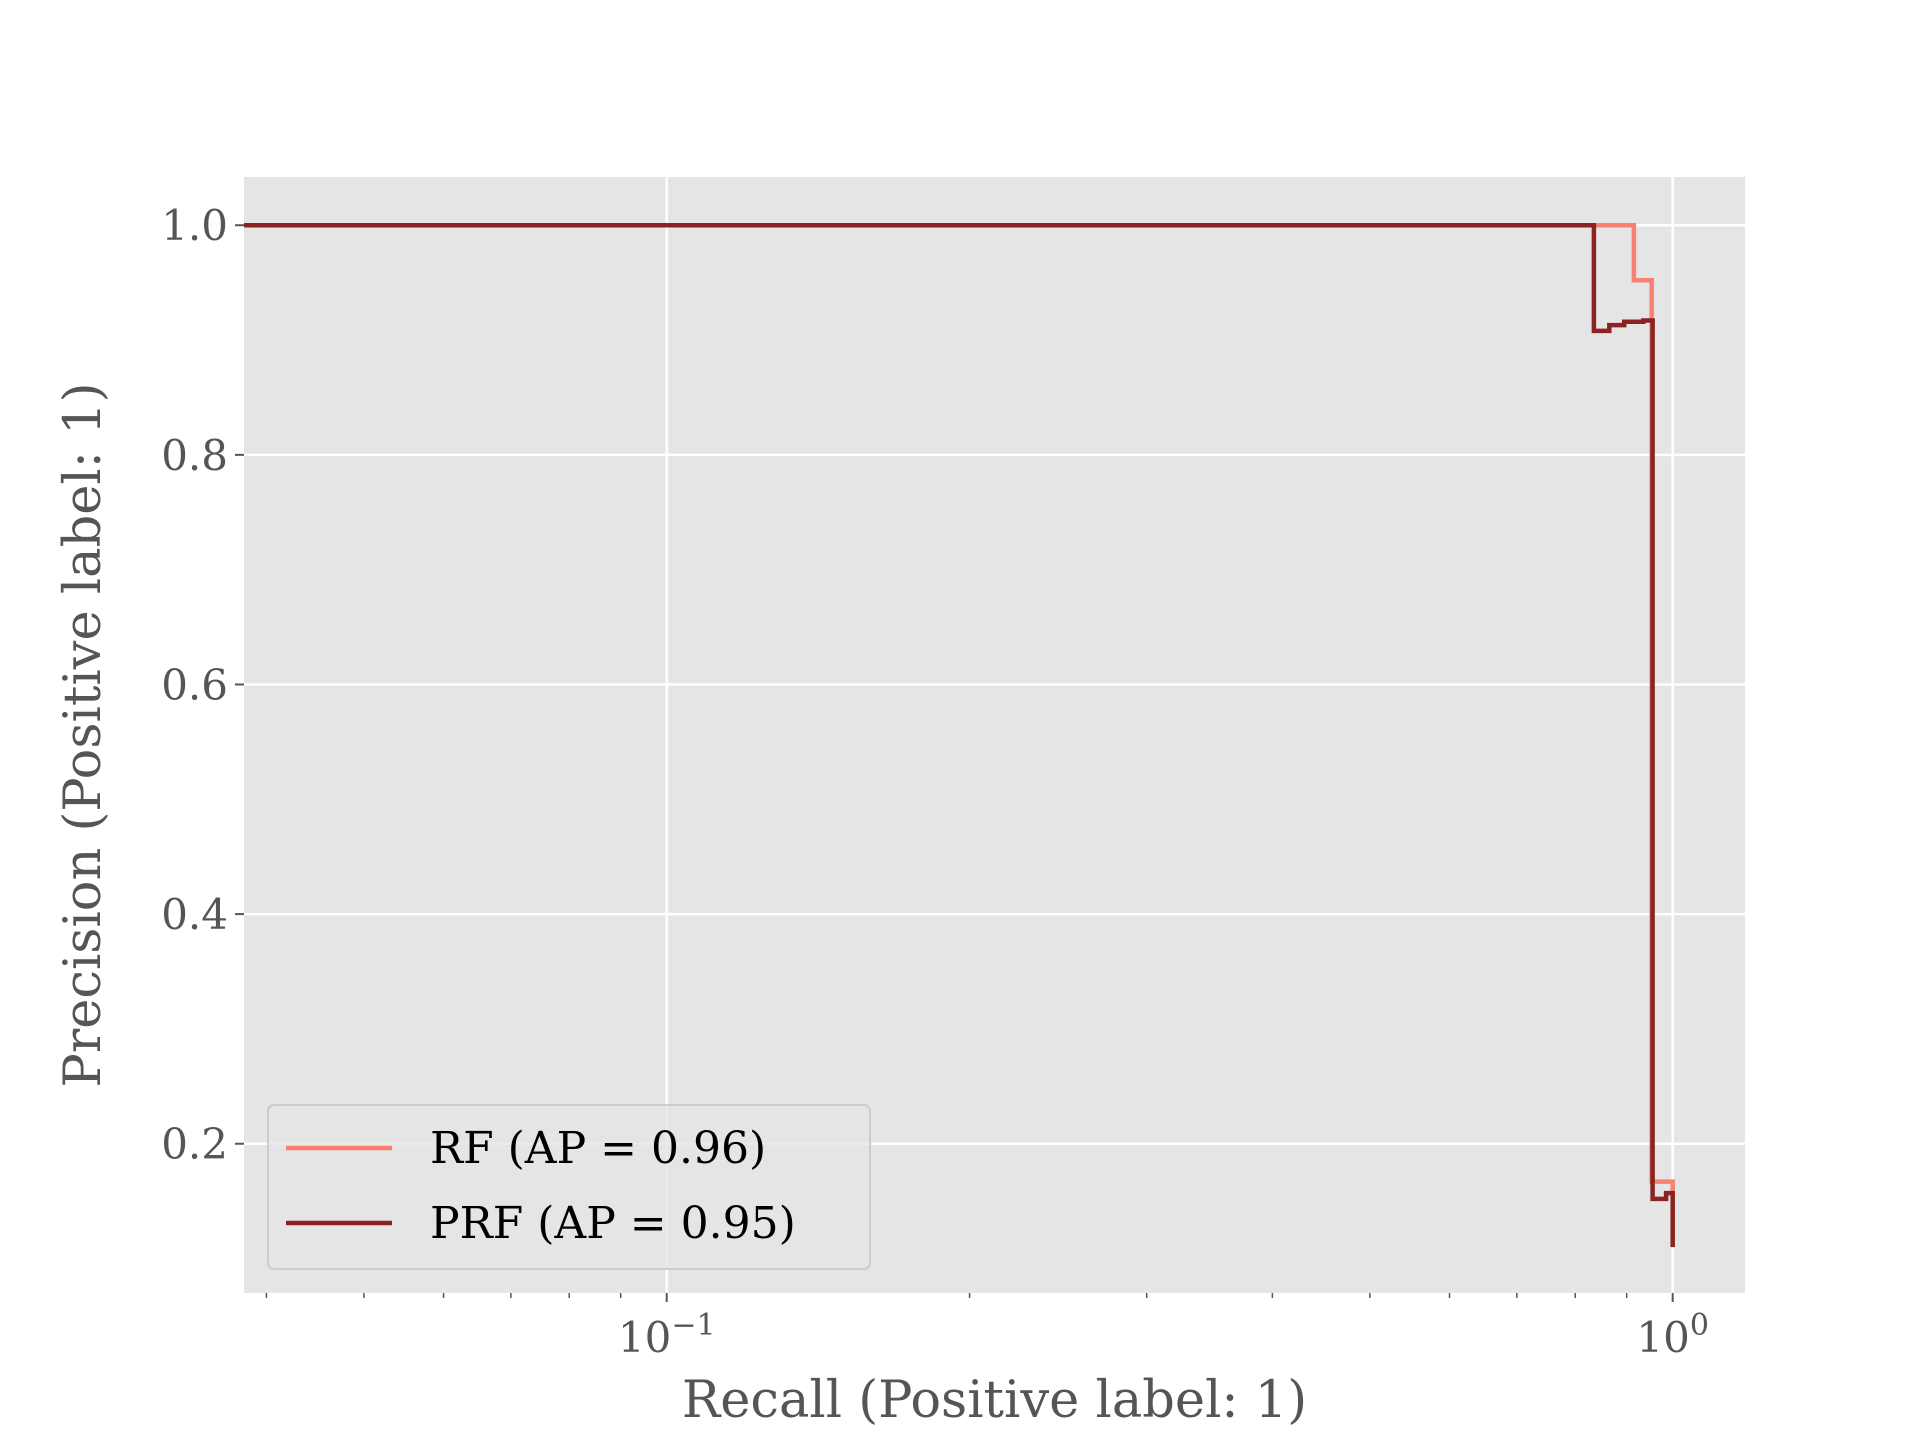 The width and height of the screenshot is (1920, 1440). Describe the element at coordinates (994, 1400) in the screenshot. I see `x-axis-label: Recall (Positive label: 1)` at that location.